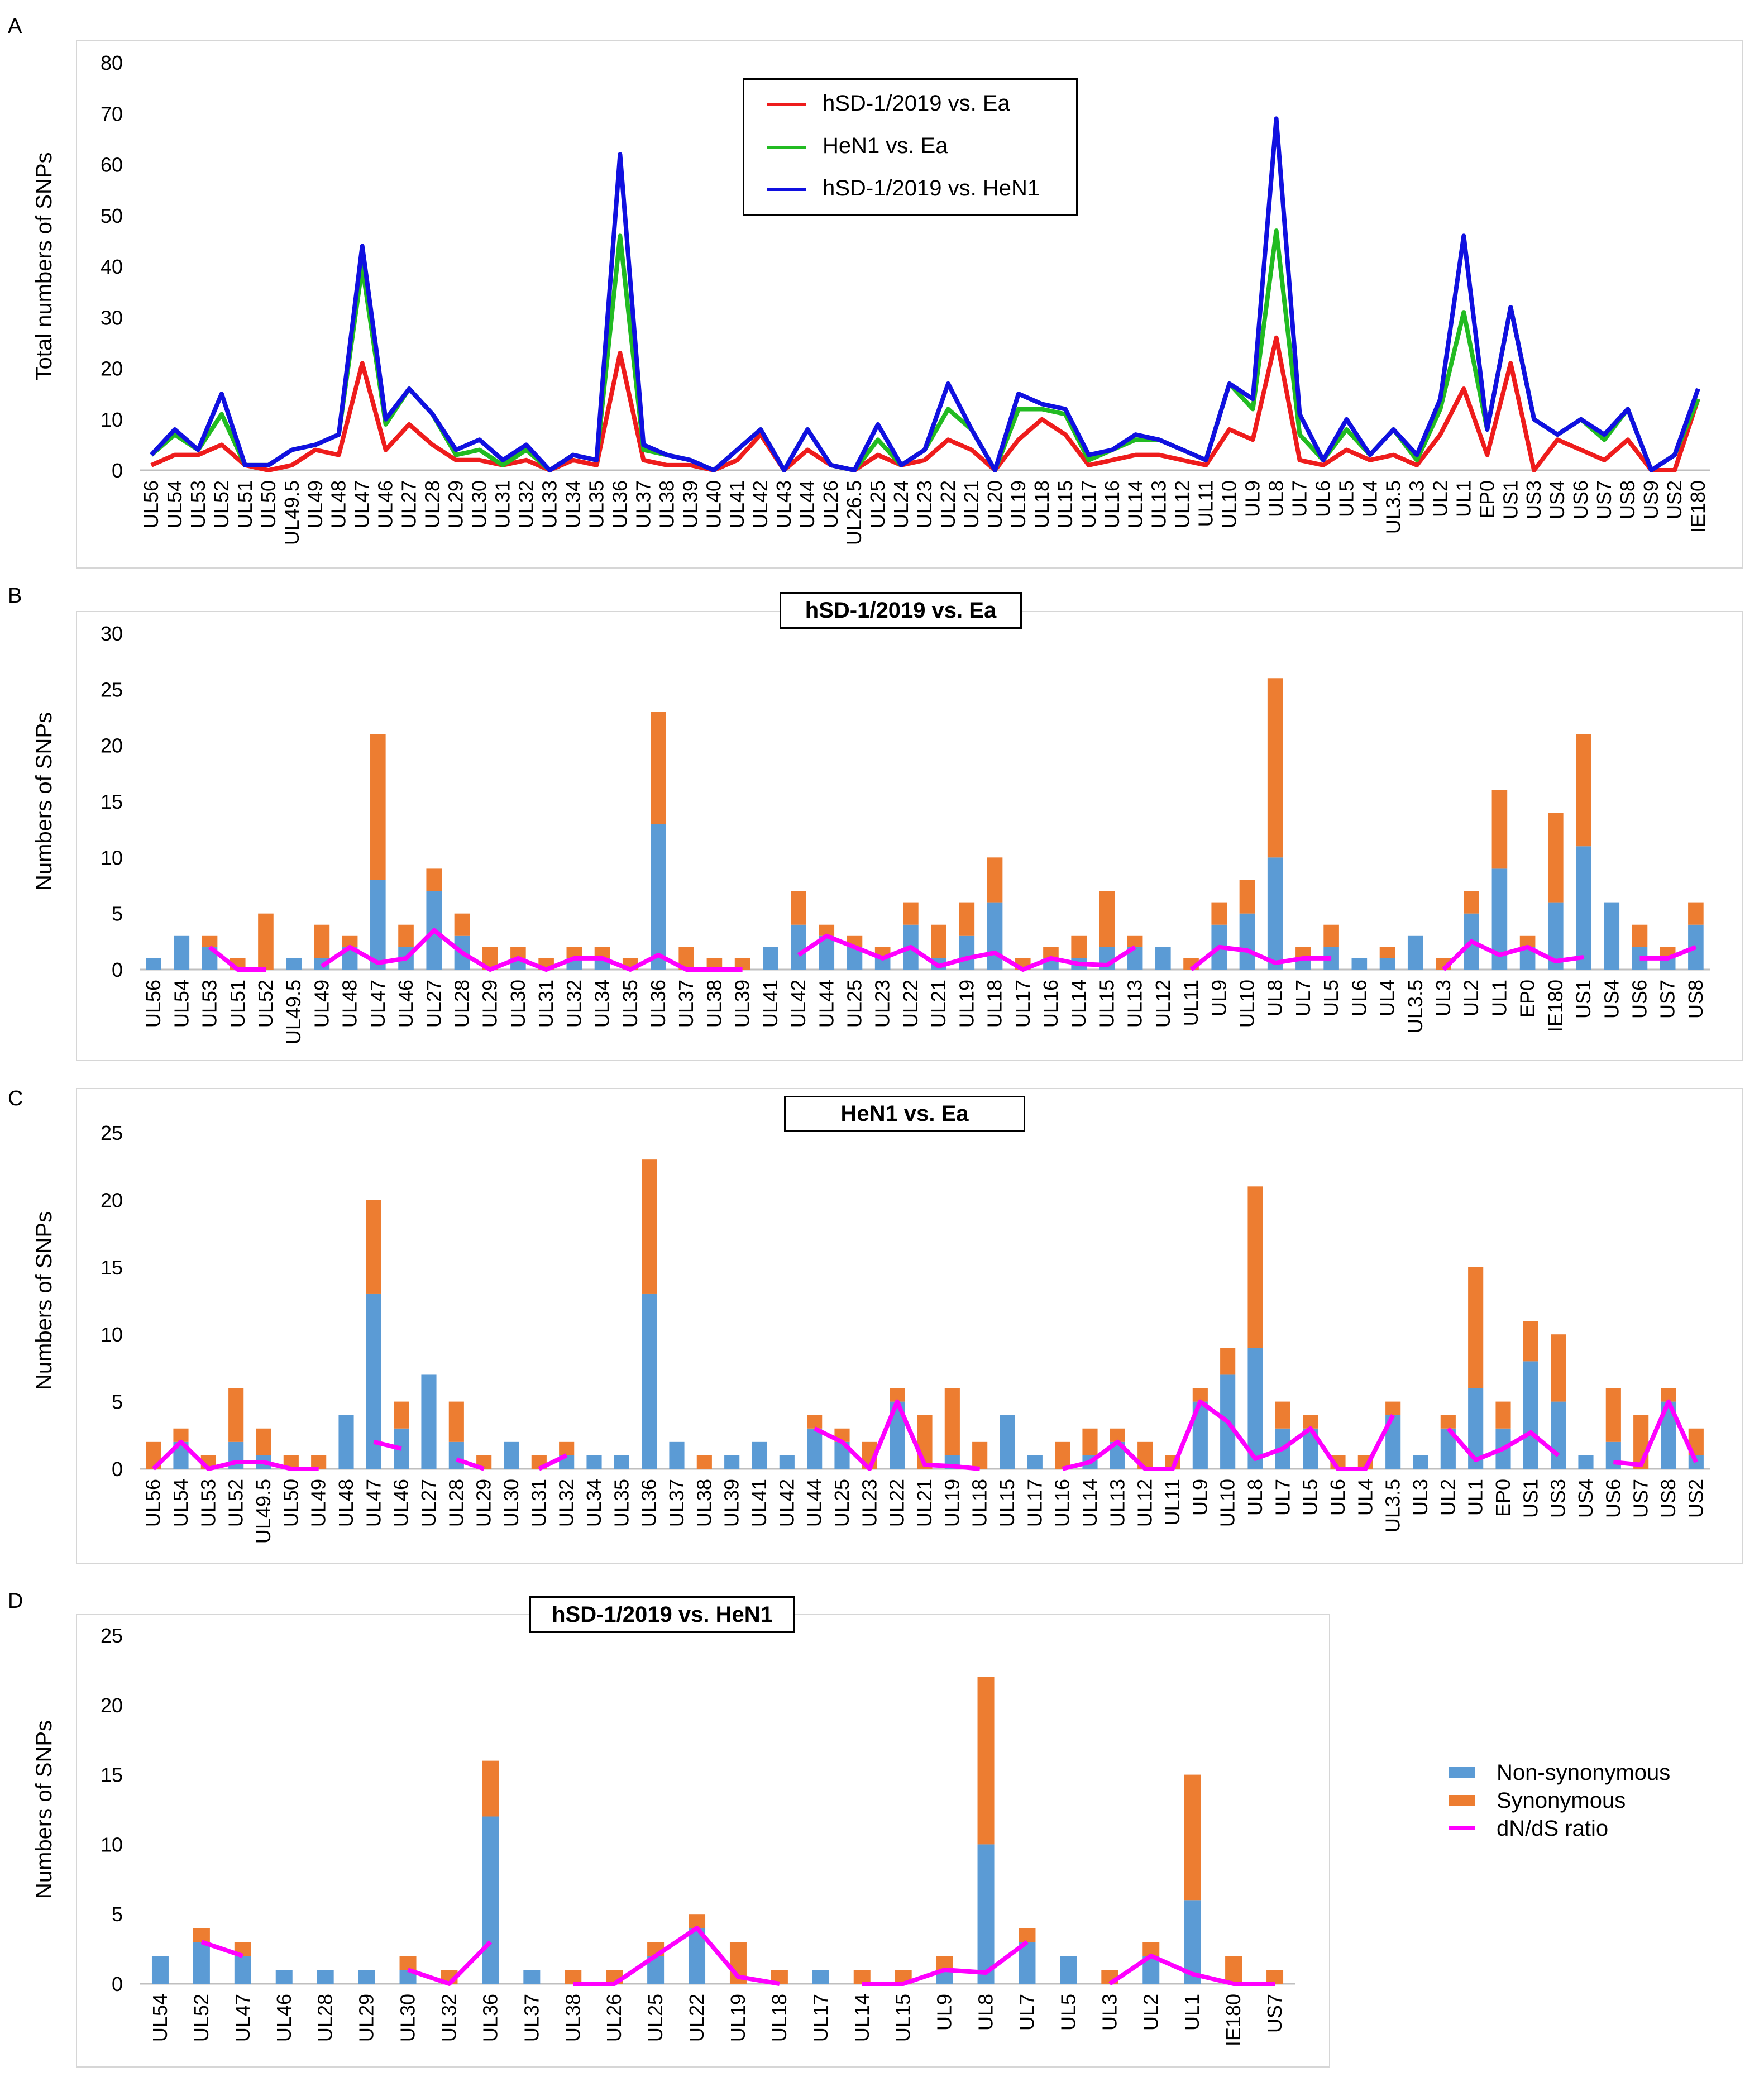  I want to click on d-xtick-label-10: UL38, so click(572, 2018).